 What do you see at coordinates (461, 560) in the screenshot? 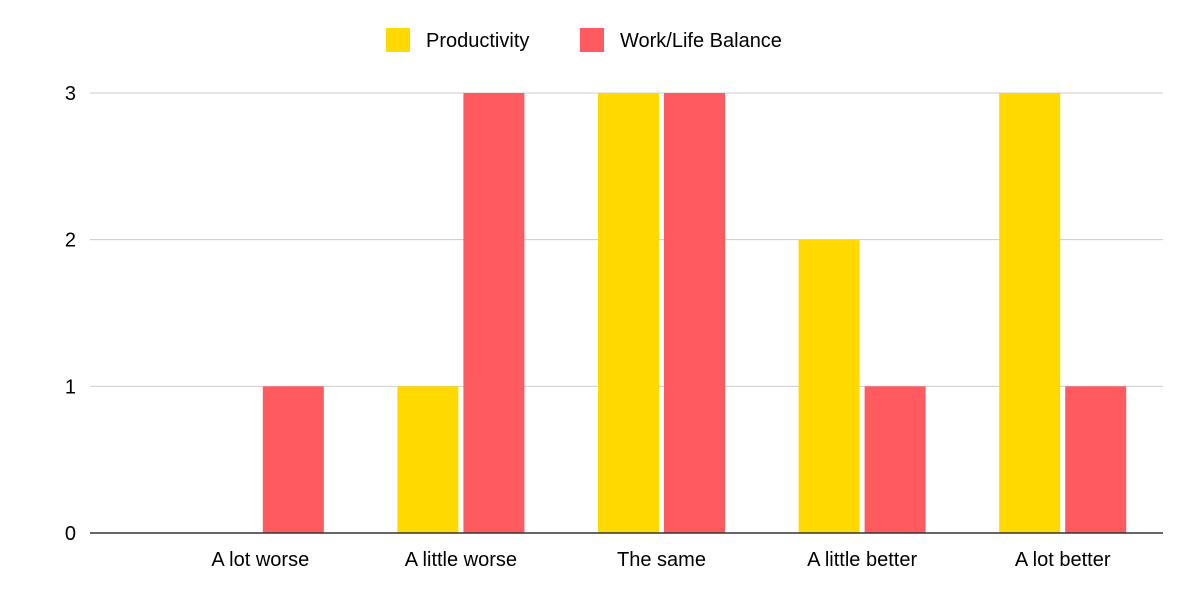
I see `x-tick-label: A little worse` at bounding box center [461, 560].